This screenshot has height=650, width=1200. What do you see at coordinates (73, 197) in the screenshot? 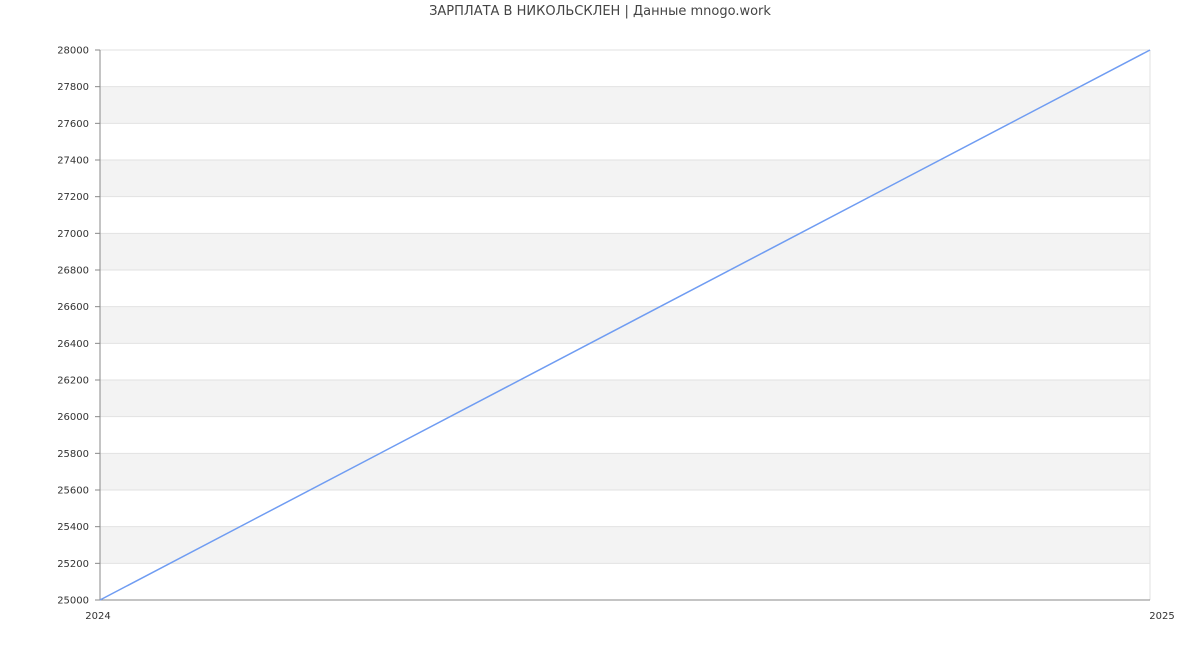
I see `y-tick-label: 27200` at bounding box center [73, 197].